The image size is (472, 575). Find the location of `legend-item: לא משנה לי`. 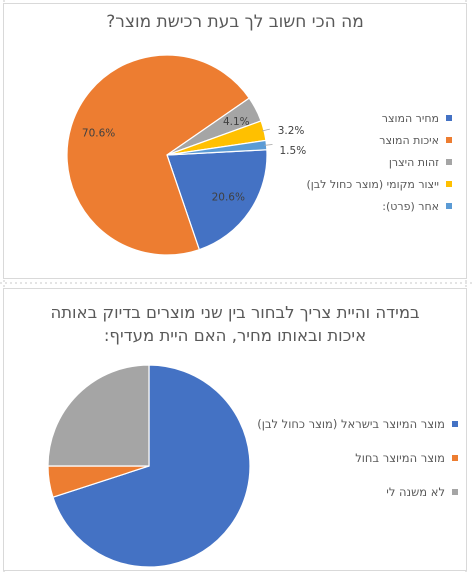

legend-item: לא משנה לי is located at coordinates (363, 492).